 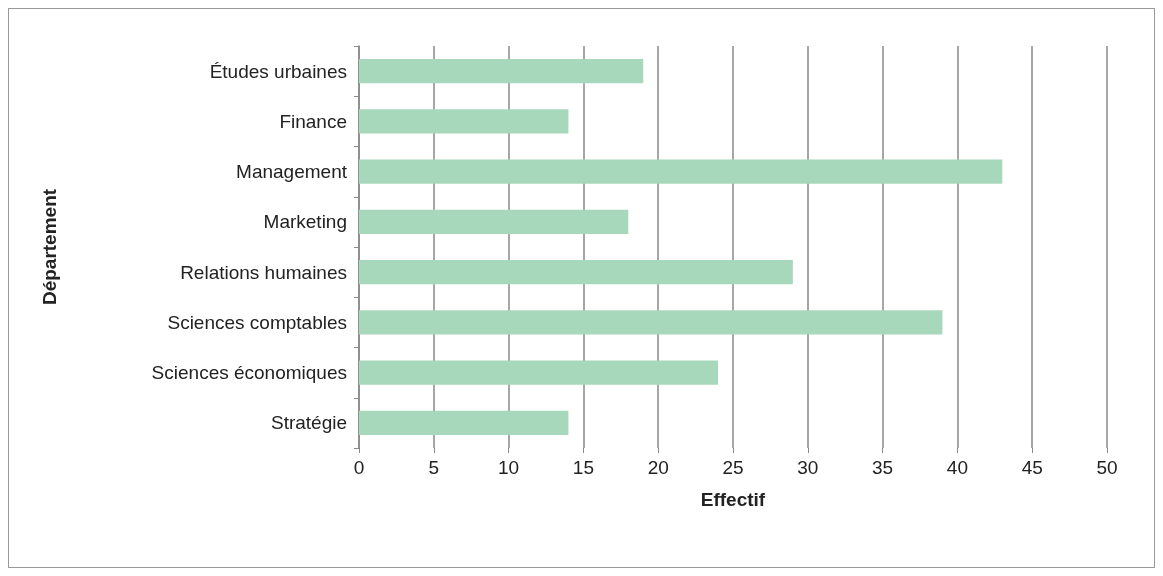 What do you see at coordinates (292, 172) in the screenshot?
I see `y-tick-label: Management` at bounding box center [292, 172].